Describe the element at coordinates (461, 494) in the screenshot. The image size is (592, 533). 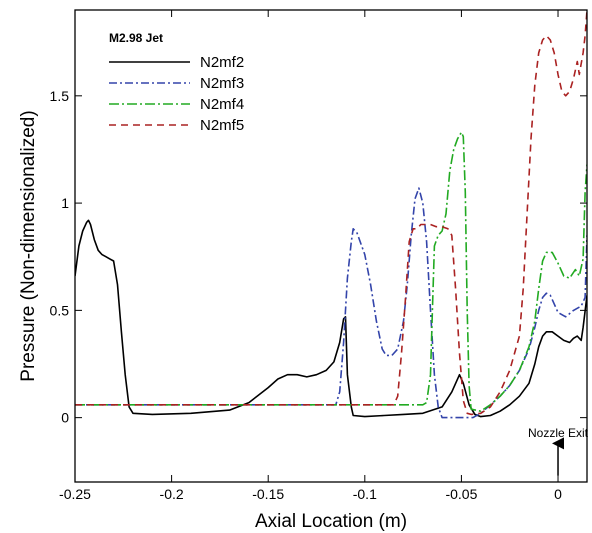
I see `x-tick-label: -0.05` at that location.